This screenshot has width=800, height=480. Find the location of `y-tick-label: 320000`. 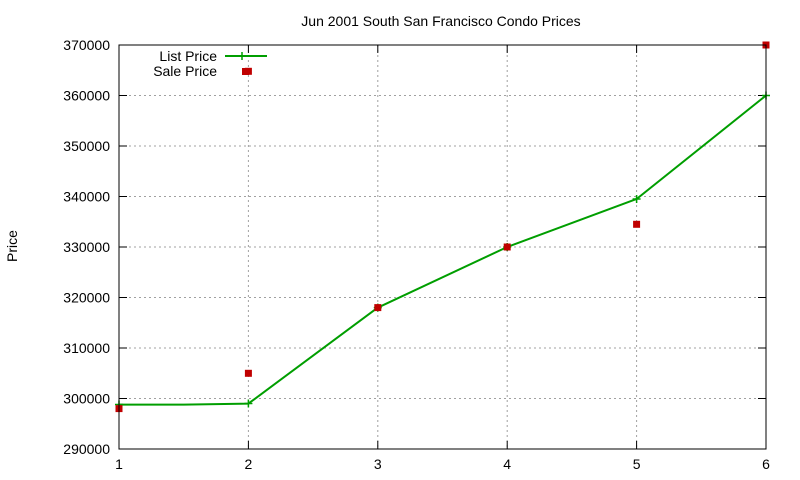

y-tick-label: 320000 is located at coordinates (86, 298).